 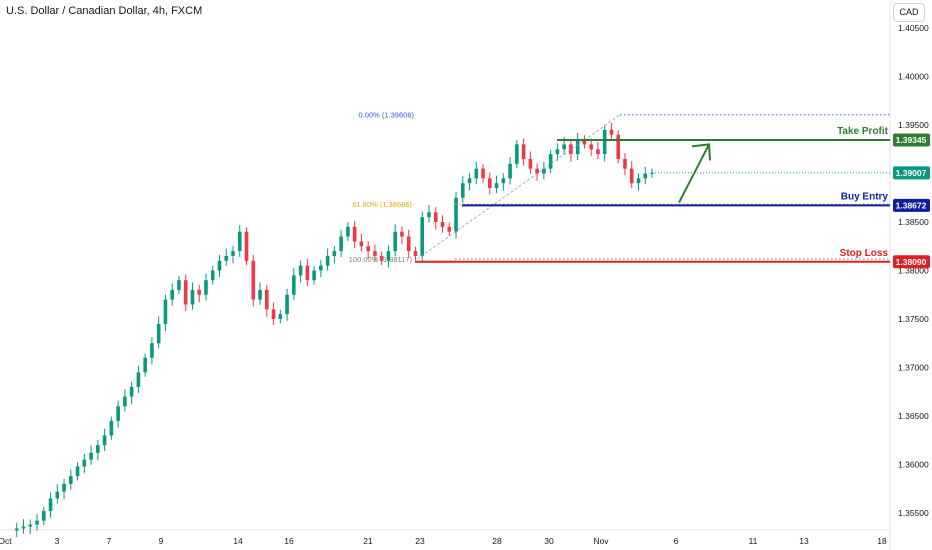 I want to click on level-label-buy-entry: Buy Entry, so click(x=865, y=196).